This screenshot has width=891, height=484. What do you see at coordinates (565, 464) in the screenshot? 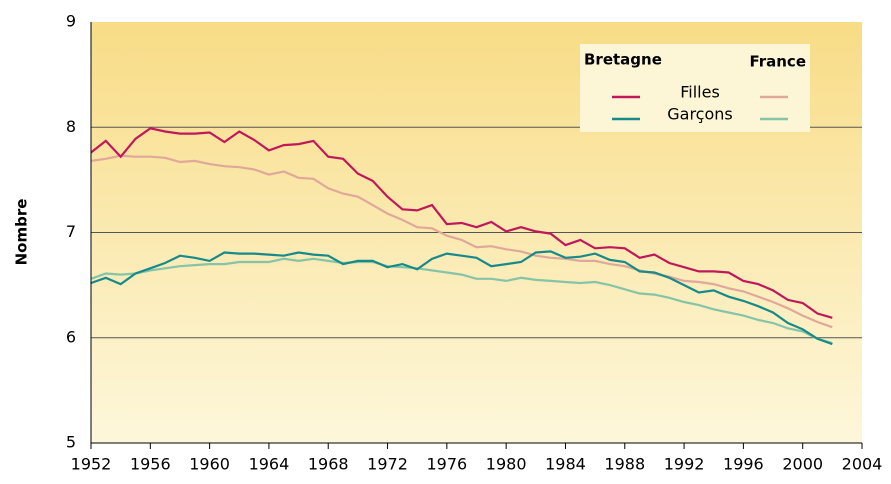
I see `x-tick-label: 1984` at bounding box center [565, 464].